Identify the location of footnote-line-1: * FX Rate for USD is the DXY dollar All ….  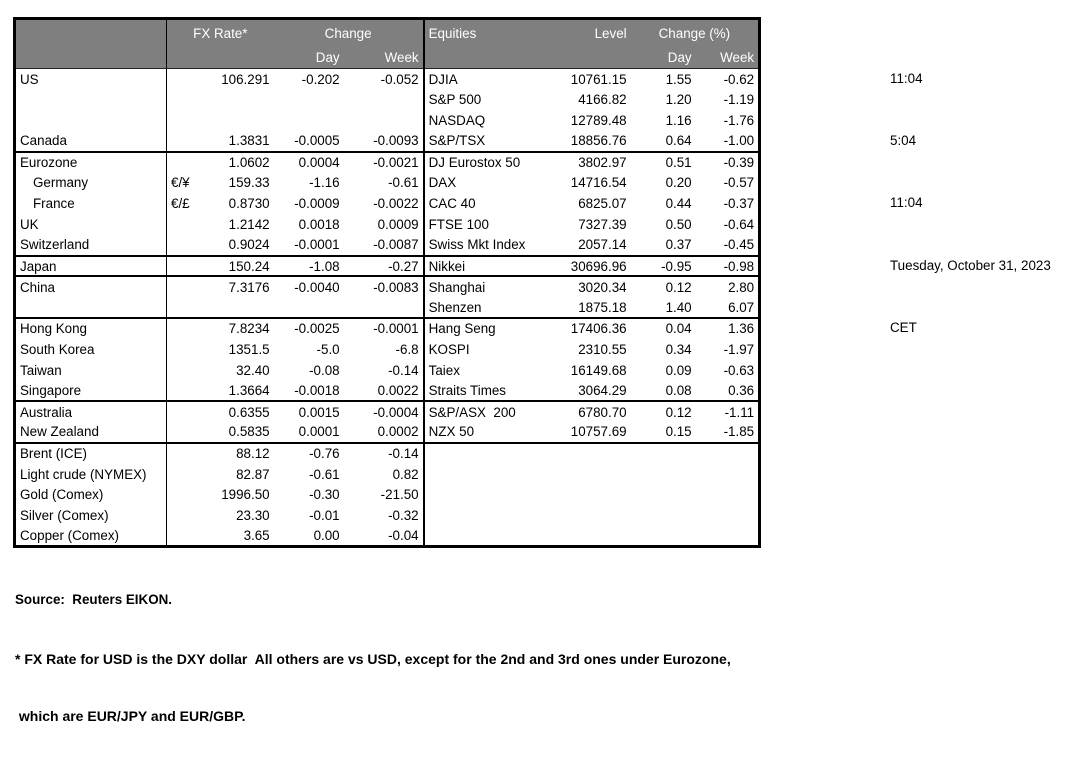
(373, 659).